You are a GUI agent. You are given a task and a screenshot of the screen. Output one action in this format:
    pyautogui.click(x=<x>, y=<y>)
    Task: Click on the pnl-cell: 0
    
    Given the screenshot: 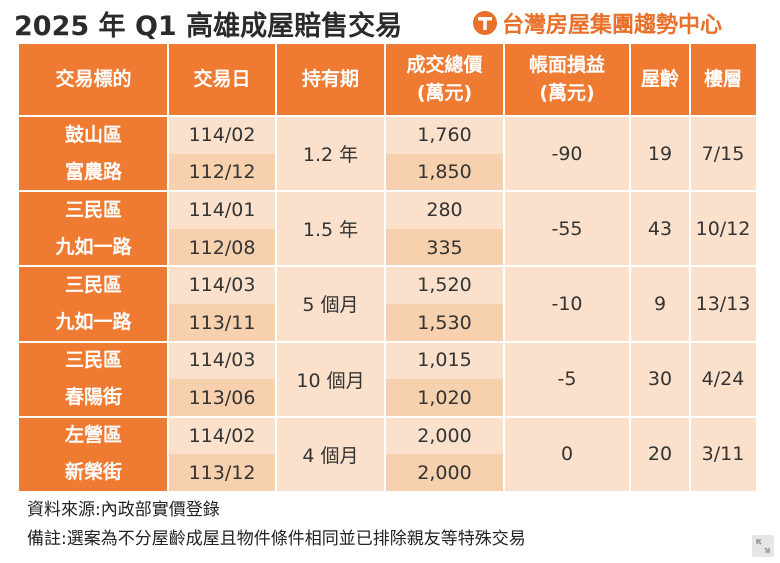 What is the action you would take?
    pyautogui.click(x=567, y=454)
    